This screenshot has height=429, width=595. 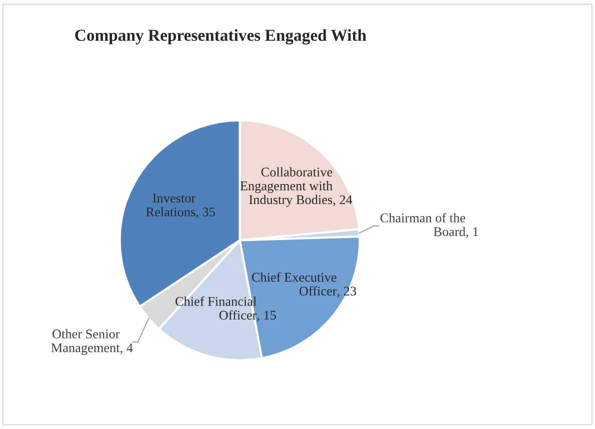 I want to click on data-label: , 1, so click(x=472, y=232).